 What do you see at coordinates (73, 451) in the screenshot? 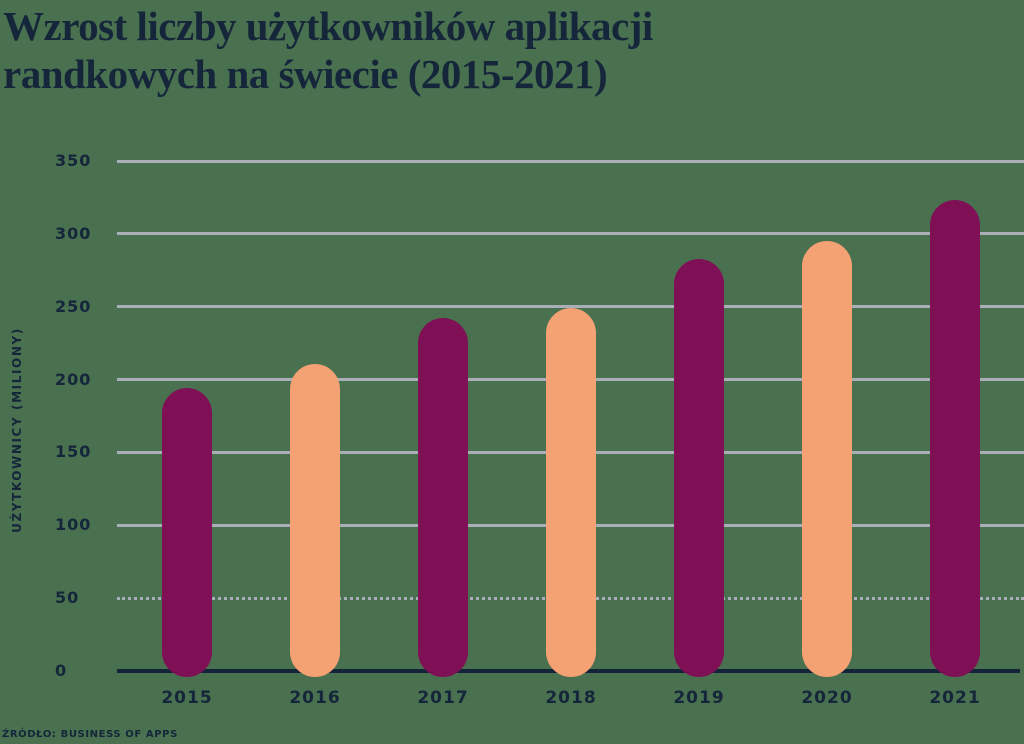
I see `y-tick-150: 150` at bounding box center [73, 451].